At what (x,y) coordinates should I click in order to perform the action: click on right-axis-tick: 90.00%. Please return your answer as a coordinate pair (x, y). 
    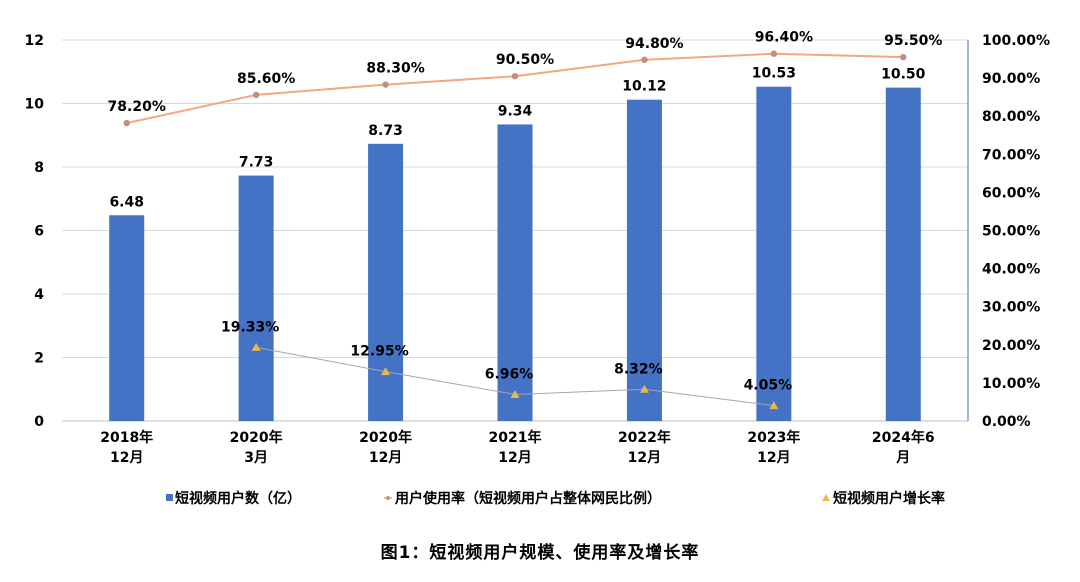
    Looking at the image, I should click on (1011, 79).